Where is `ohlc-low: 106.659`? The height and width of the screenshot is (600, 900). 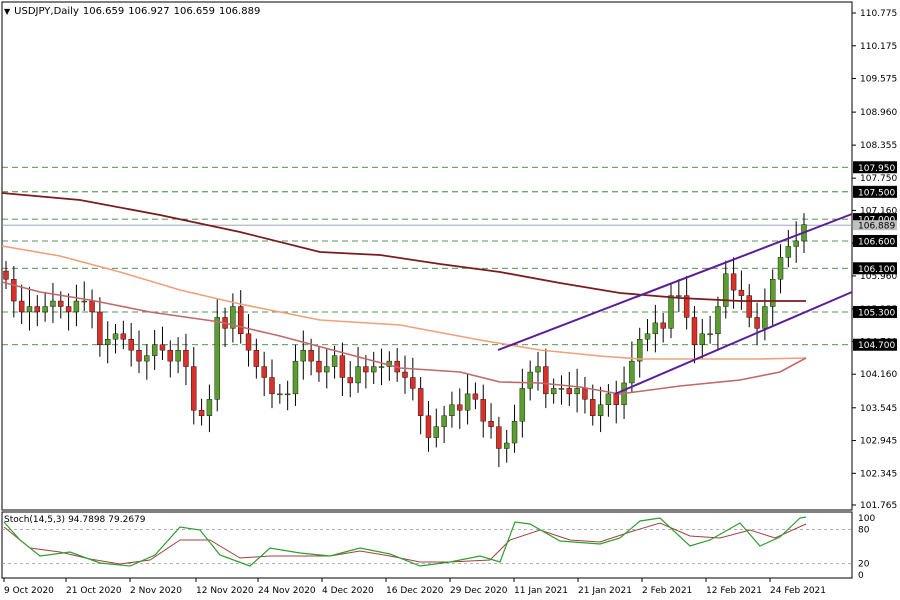 ohlc-low: 106.659 is located at coordinates (194, 11).